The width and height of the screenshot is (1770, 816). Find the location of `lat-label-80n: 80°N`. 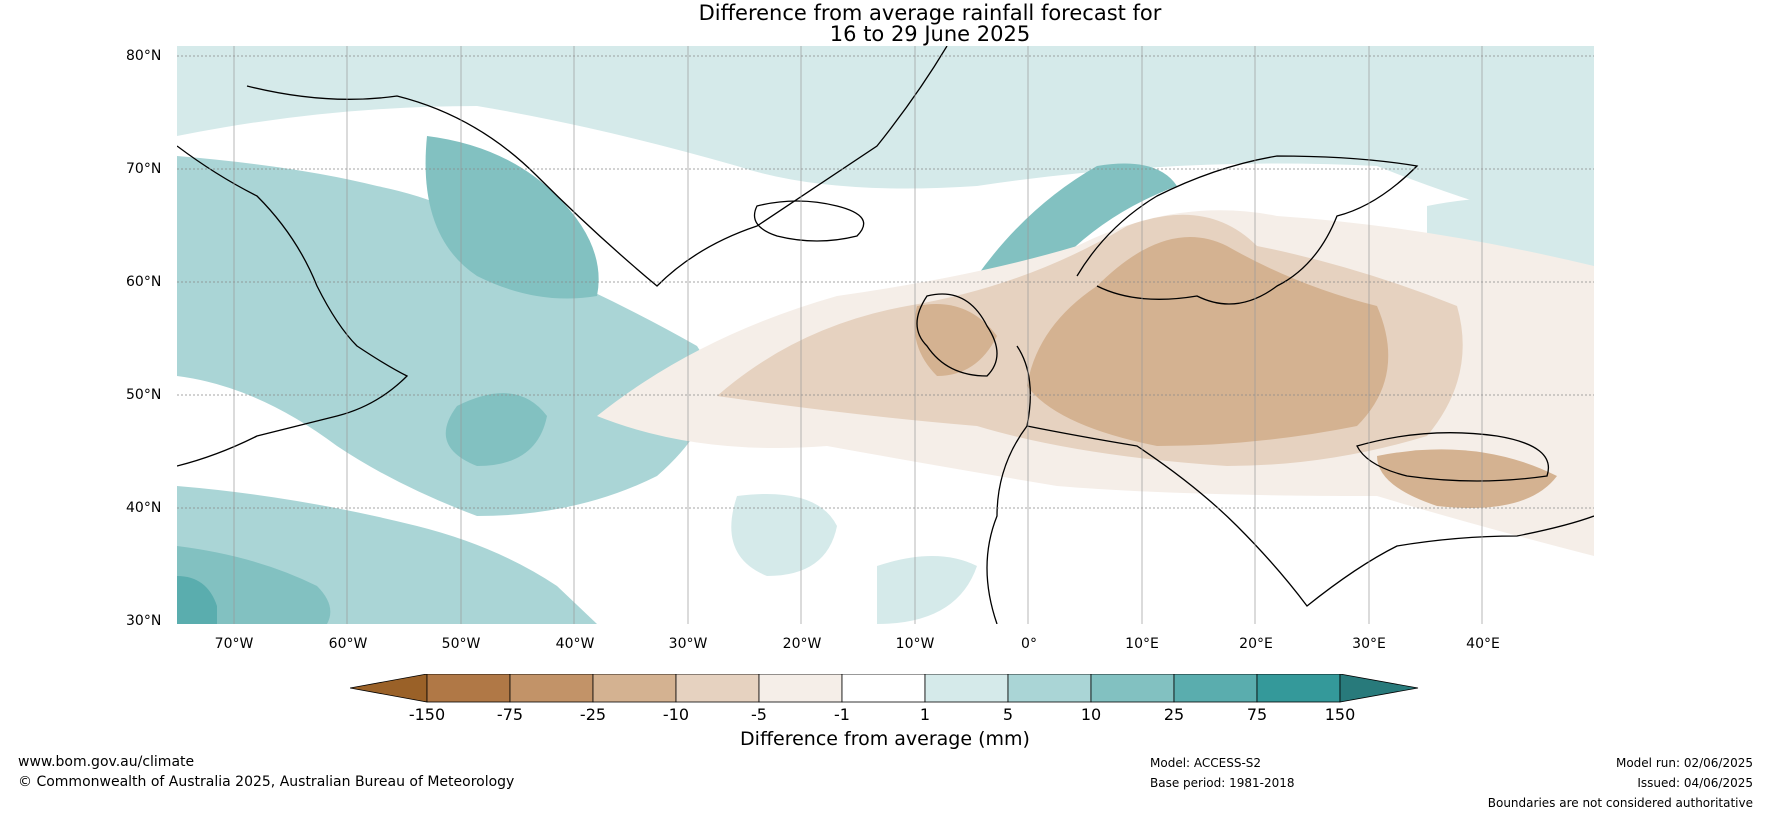

lat-label-80n: 80°N is located at coordinates (144, 56).